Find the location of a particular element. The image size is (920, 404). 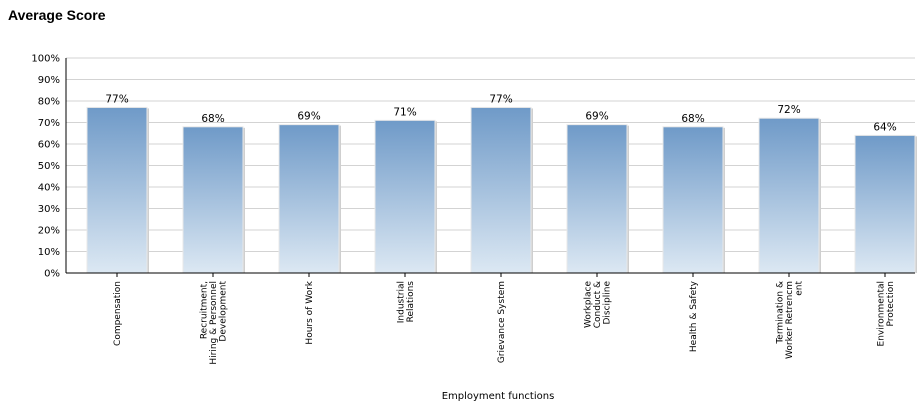

x-tick-label-line: Health & Safety is located at coordinates (694, 316).